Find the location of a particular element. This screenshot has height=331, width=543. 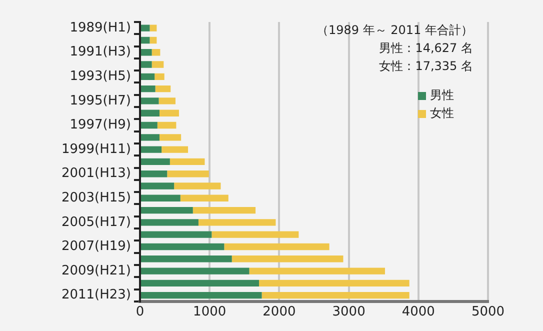

y-tick-label: 2003(H15) is located at coordinates (96, 198).